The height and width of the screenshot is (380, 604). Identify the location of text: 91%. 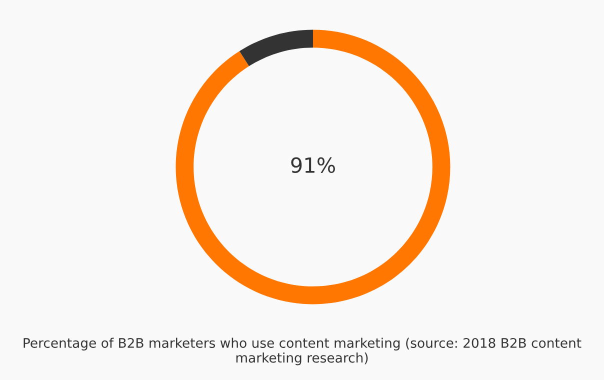
(313, 165).